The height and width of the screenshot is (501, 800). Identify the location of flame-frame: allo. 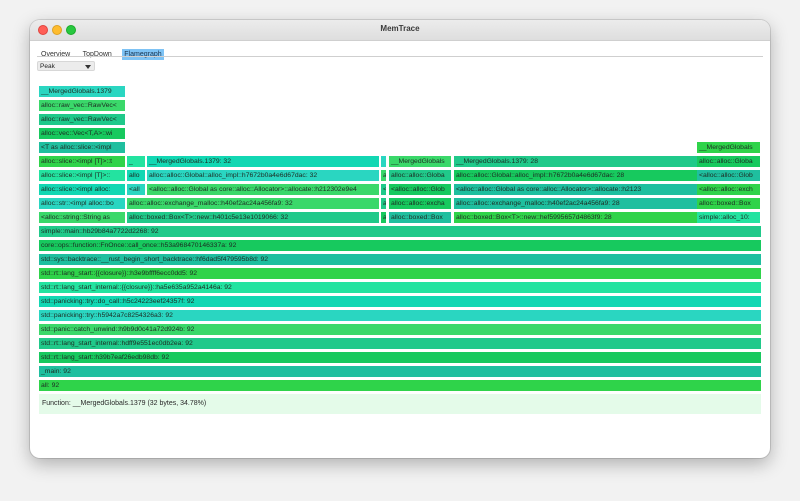
(136, 175).